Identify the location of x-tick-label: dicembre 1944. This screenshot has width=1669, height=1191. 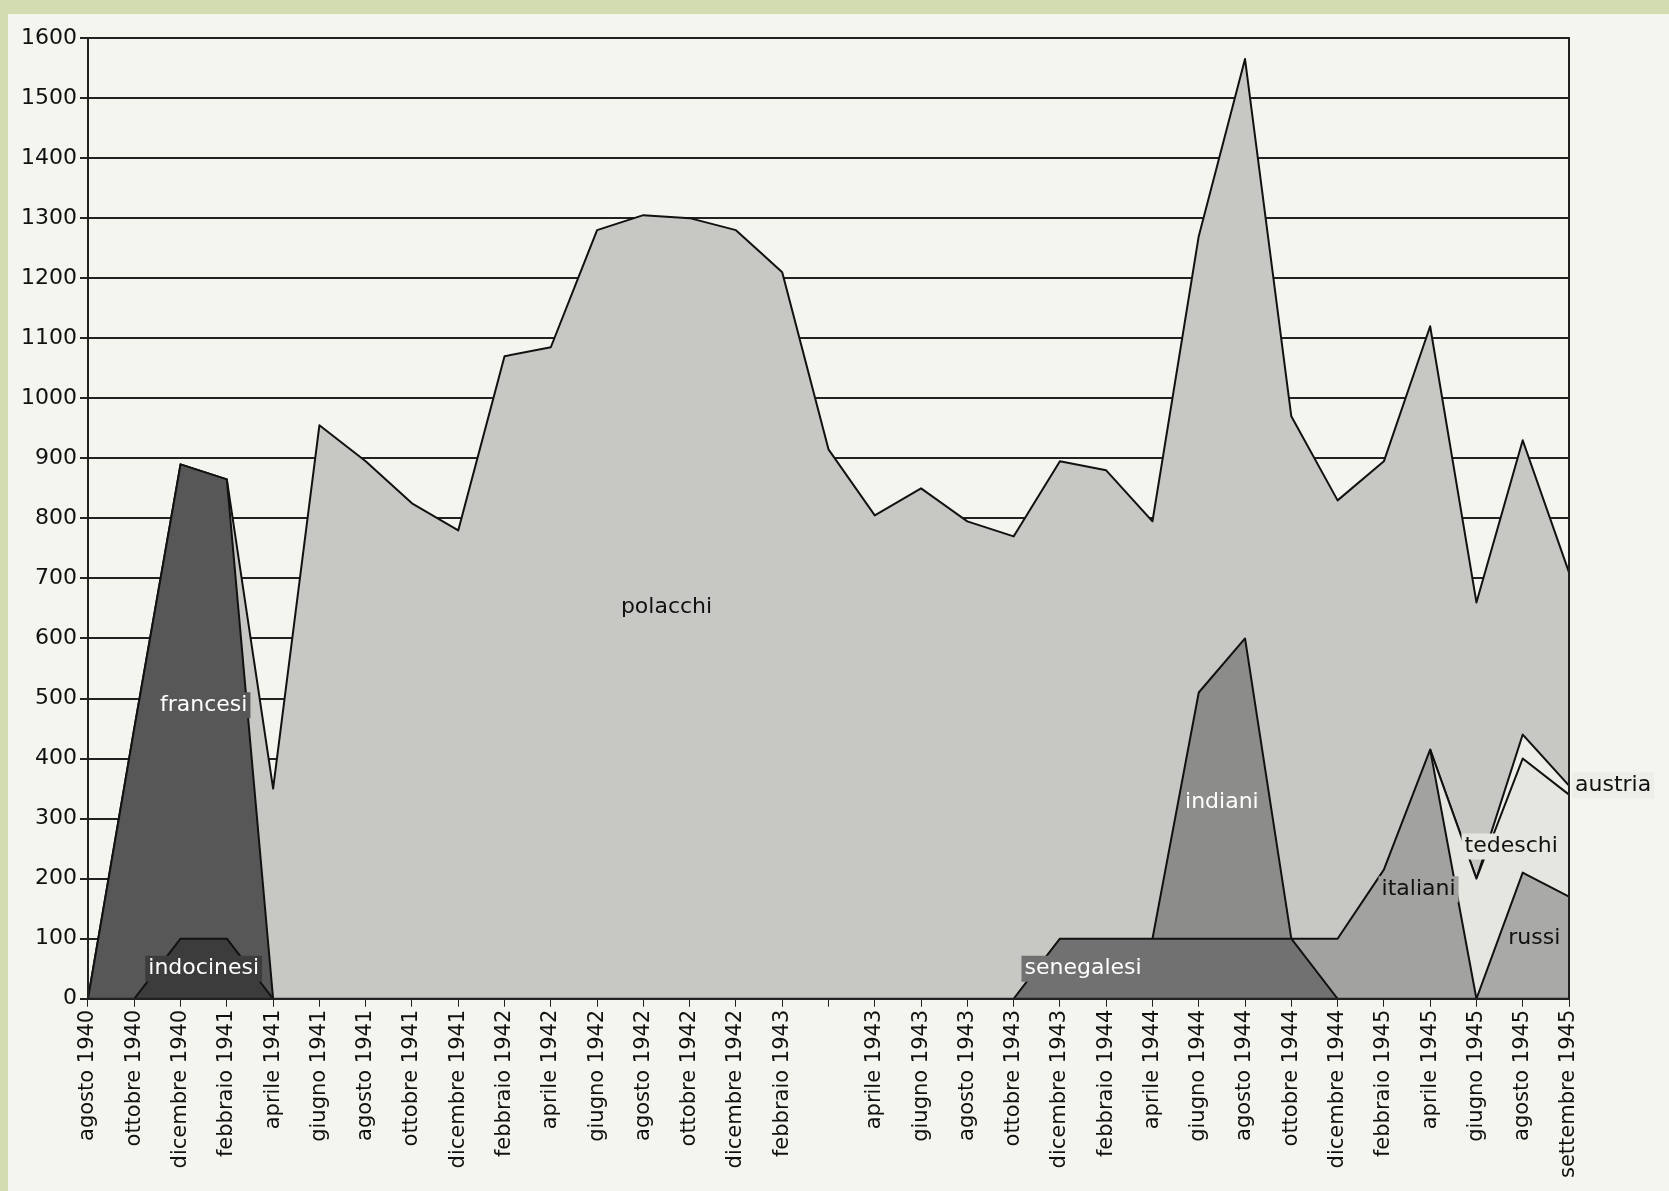
(1336, 1089).